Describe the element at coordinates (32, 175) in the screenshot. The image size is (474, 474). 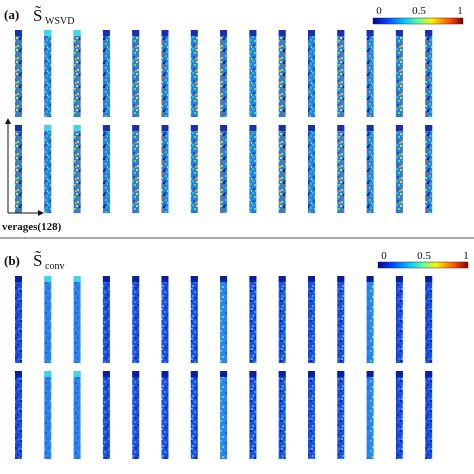
I see `panel-a-axes: verages(128)` at that location.